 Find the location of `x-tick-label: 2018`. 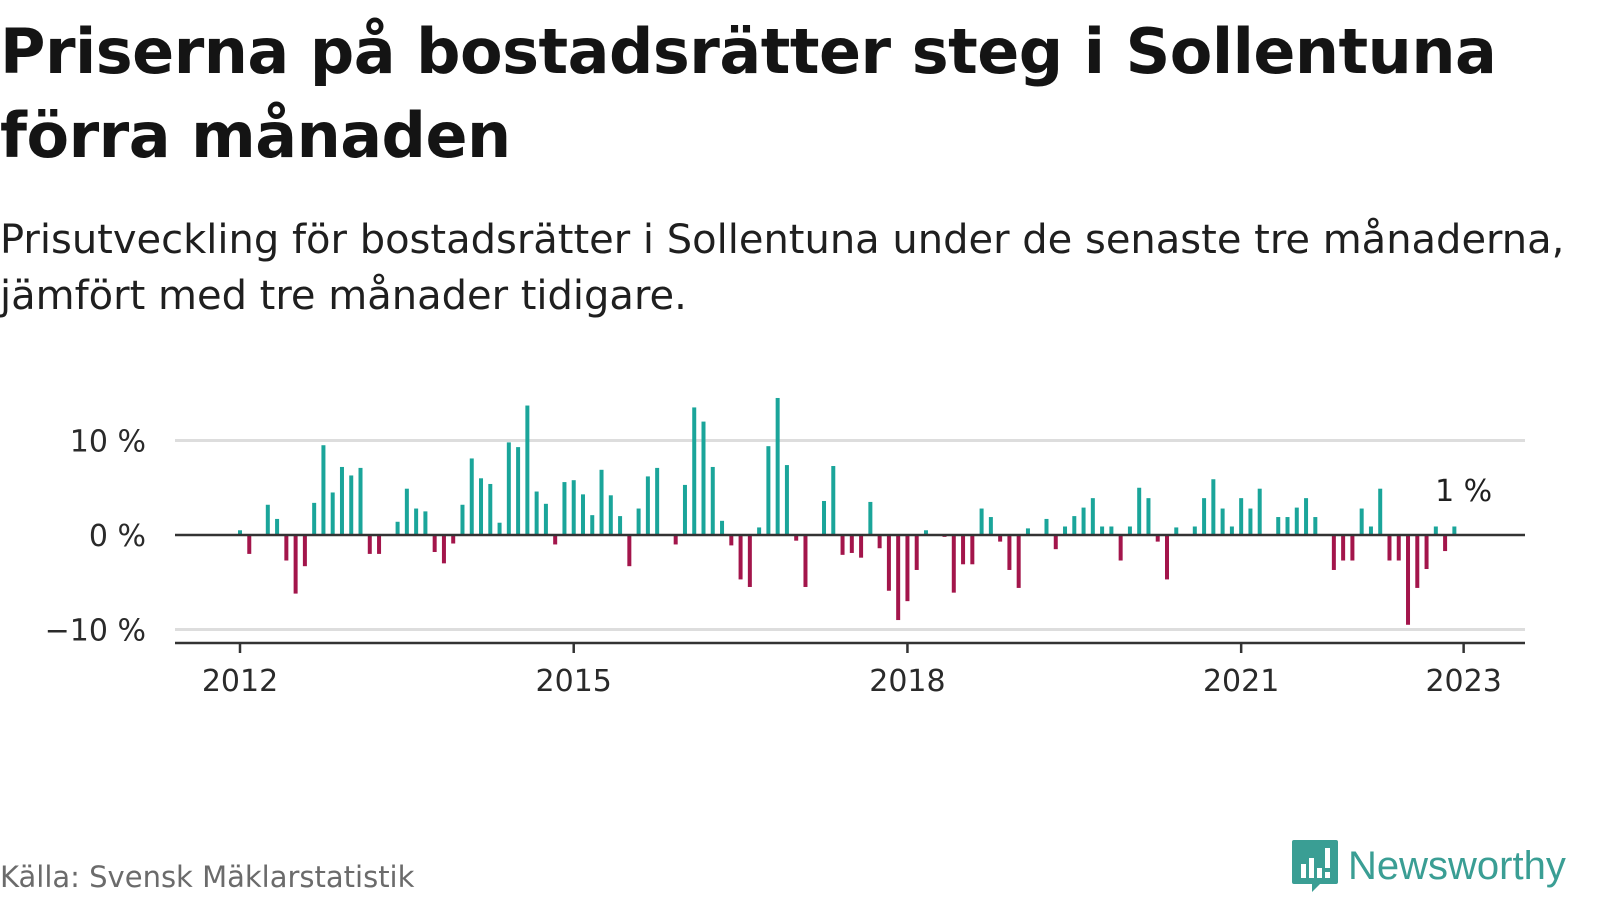

x-tick-label: 2018 is located at coordinates (907, 681).